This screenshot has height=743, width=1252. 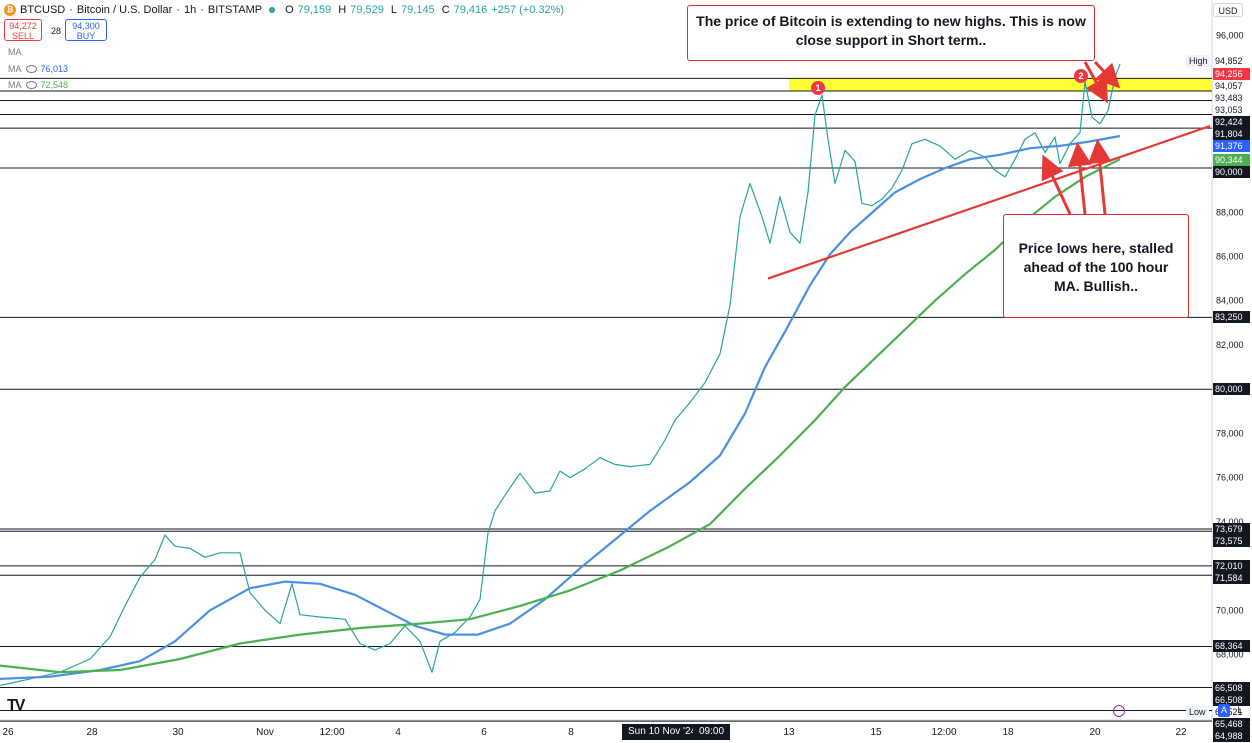 I want to click on y-tick-label: 68,000, so click(x=1230, y=655).